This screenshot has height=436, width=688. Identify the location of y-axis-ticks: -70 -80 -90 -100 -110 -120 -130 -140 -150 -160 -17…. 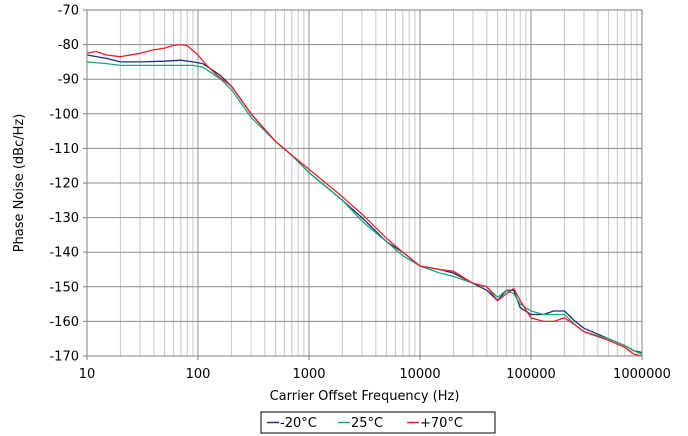
(68, 184).